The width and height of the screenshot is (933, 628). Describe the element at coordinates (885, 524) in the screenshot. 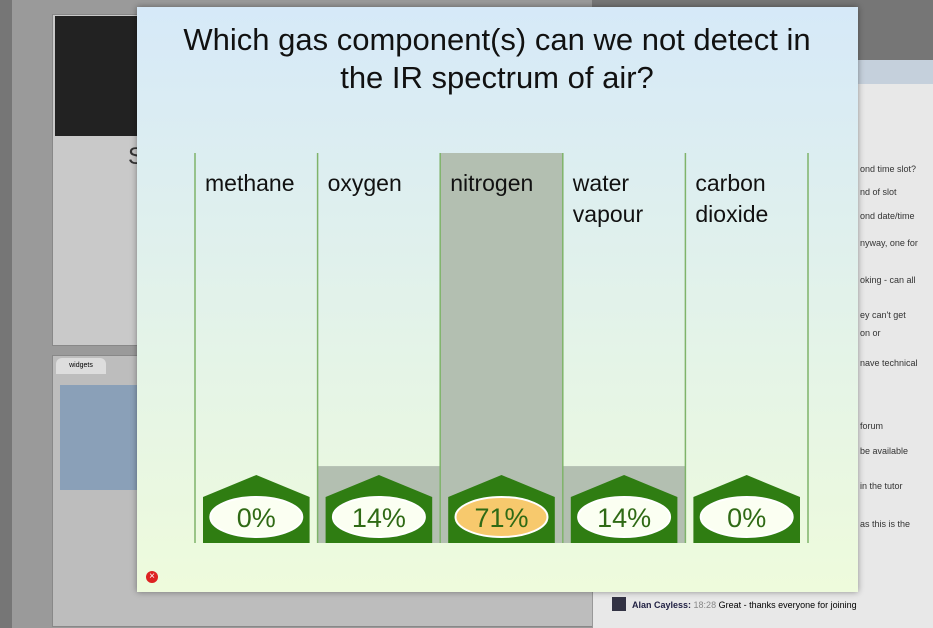

I see `chat-fragment: as this is the` at that location.